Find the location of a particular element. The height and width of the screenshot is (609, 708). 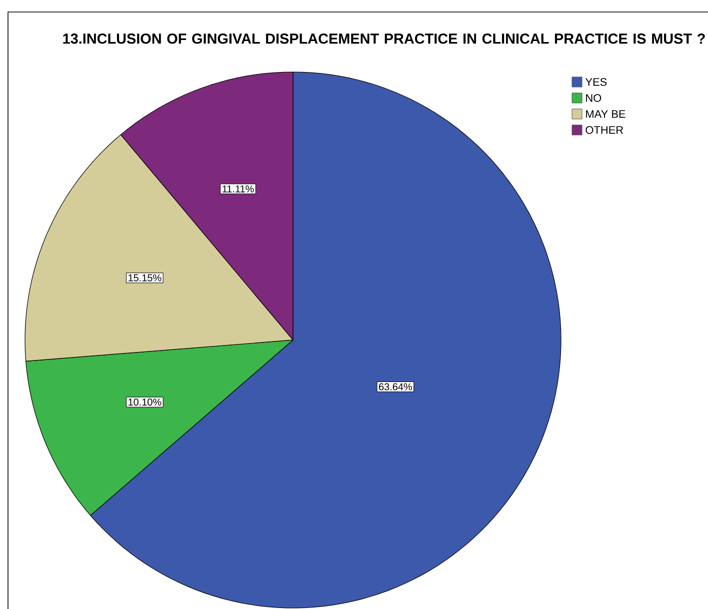

chart-title: 13.INCLUSION OF GINGIVAL DISPLACEMENT PRACTICE IN CLINICAL PRACTICE IS MUST ? is located at coordinates (384, 39).